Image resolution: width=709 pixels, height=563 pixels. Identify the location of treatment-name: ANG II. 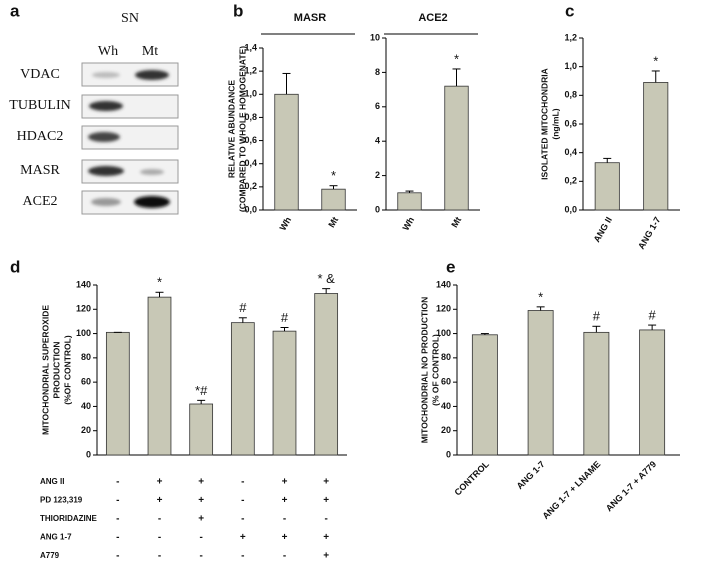
(52, 481).